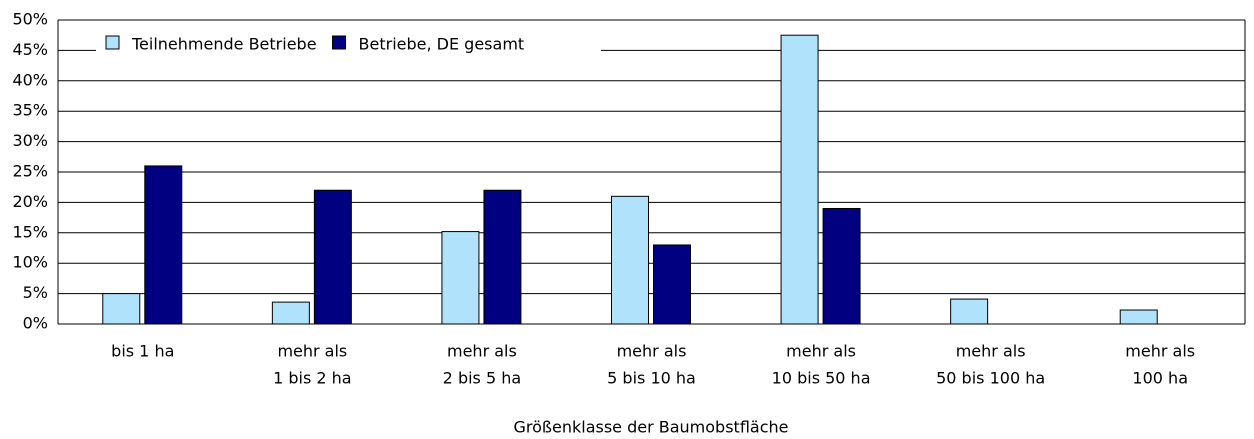  Describe the element at coordinates (312, 378) in the screenshot. I see `x-tick-label: 1 bis 2 ha` at that location.